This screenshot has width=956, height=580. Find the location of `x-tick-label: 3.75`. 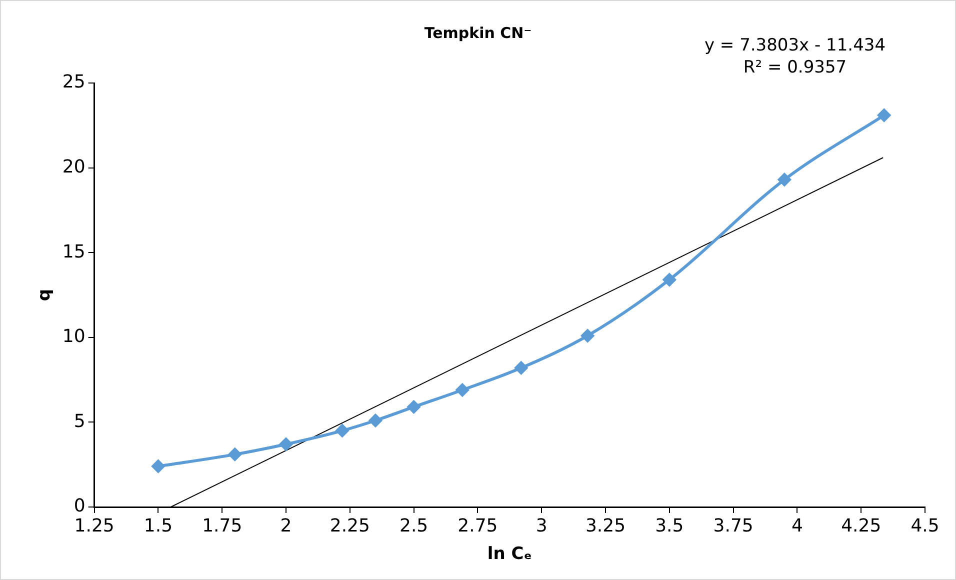

x-tick-label: 3.75 is located at coordinates (733, 525).